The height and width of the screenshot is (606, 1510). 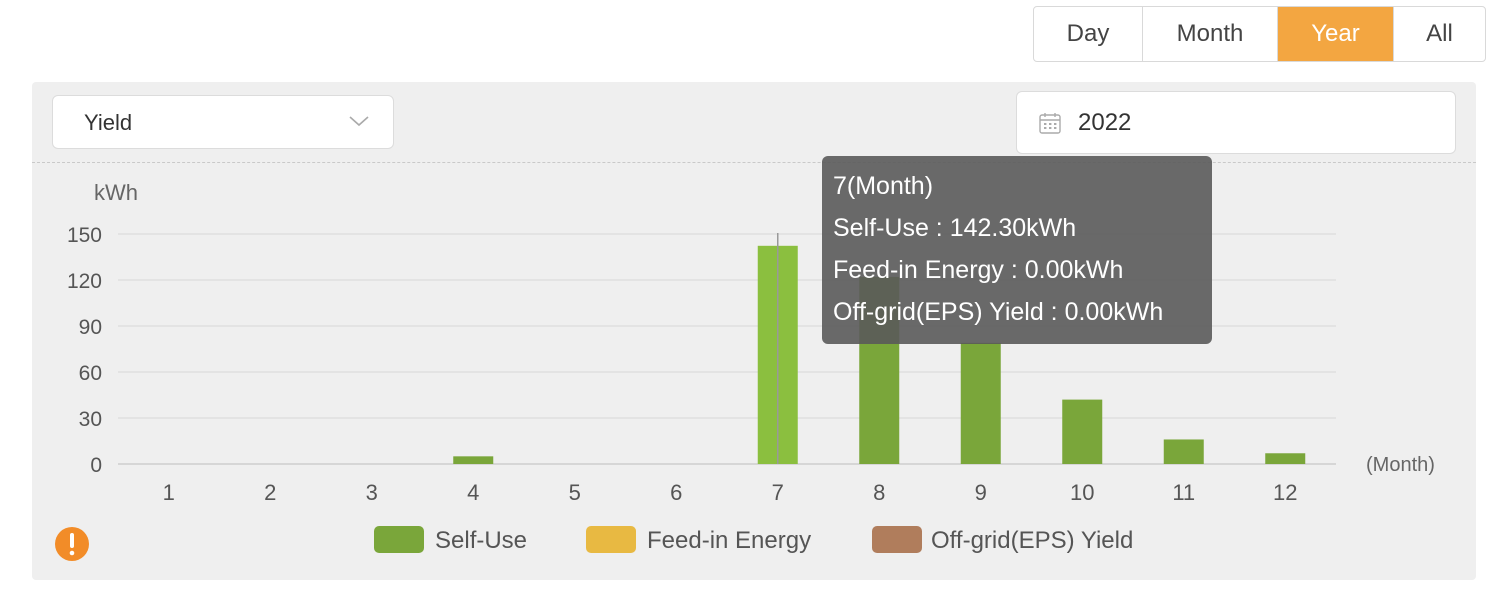 What do you see at coordinates (84, 235) in the screenshot?
I see `y-tick-label: 150` at bounding box center [84, 235].